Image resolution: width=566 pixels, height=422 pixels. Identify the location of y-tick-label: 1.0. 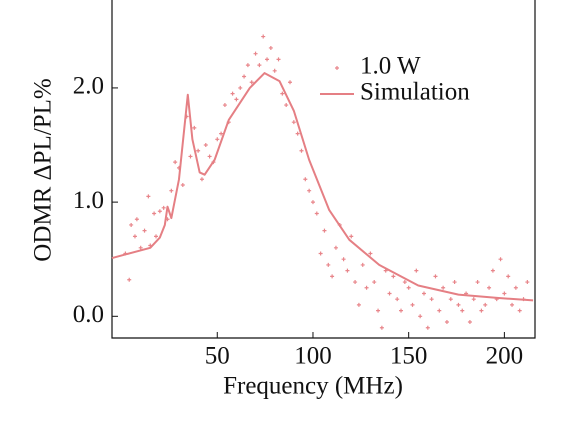
(88, 200).